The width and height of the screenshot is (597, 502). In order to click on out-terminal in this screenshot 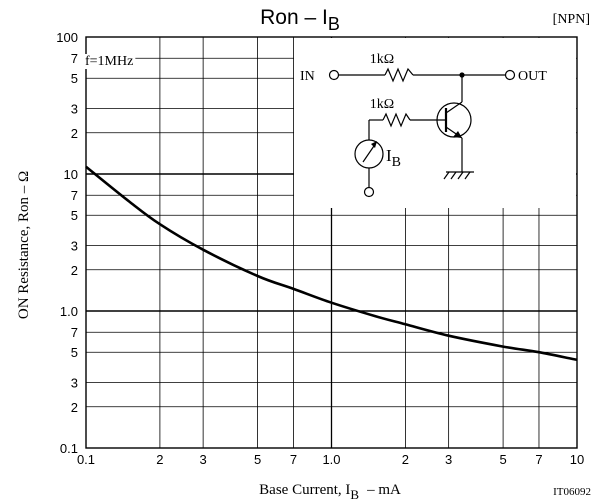, I will do `click(510, 75)`.